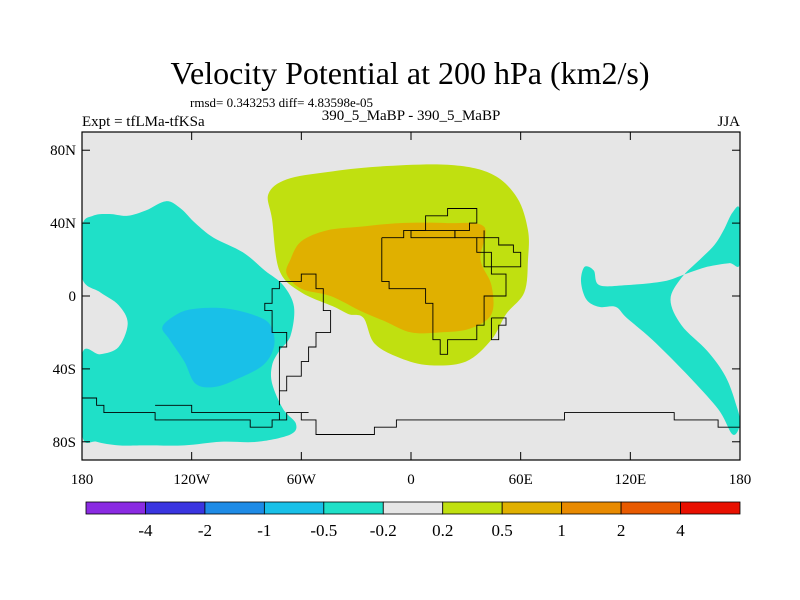 This screenshot has height=600, width=800. What do you see at coordinates (442, 530) in the screenshot?
I see `colorbar-label: 0.2` at bounding box center [442, 530].